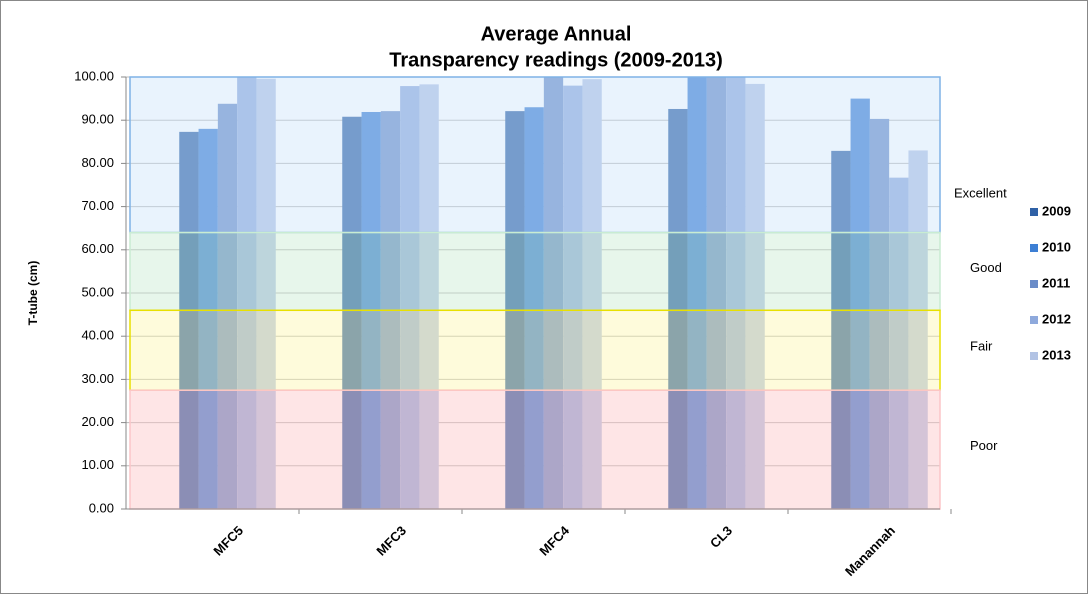 This screenshot has width=1088, height=594. Describe the element at coordinates (33, 293) in the screenshot. I see `y-axis-title: T-tube (cm)` at that location.